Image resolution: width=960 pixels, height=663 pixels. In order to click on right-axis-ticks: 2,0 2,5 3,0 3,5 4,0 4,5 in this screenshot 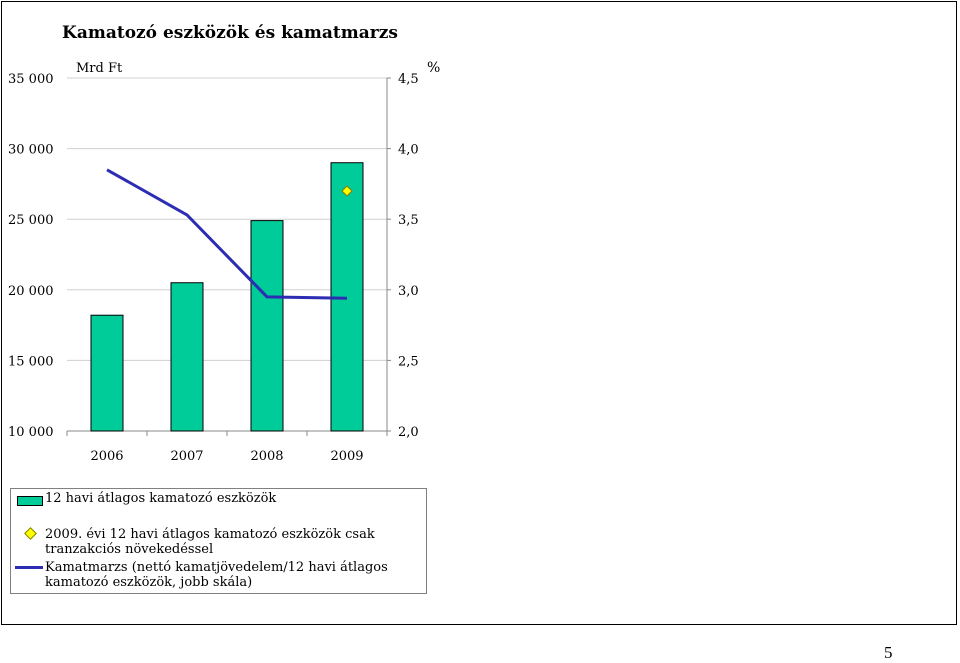, I will do `click(408, 256)`.